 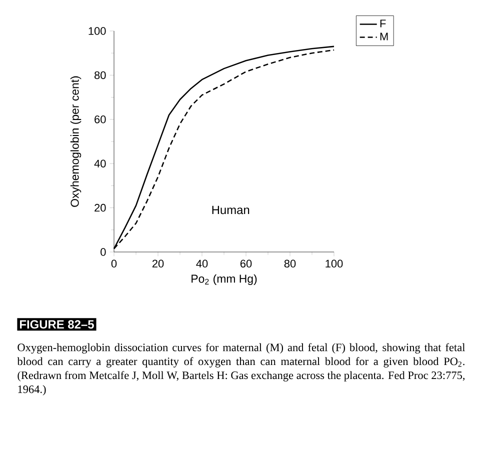 What do you see at coordinates (246, 264) in the screenshot?
I see `x-tick-label: 60` at bounding box center [246, 264].